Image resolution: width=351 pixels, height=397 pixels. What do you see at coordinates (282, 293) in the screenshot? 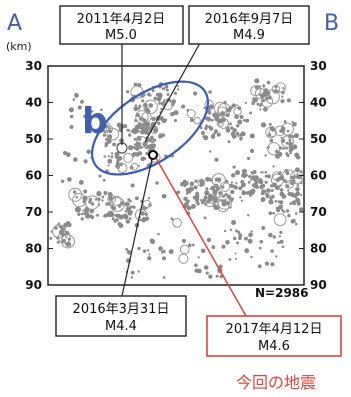
I see `count-label: N=2986` at bounding box center [282, 293].